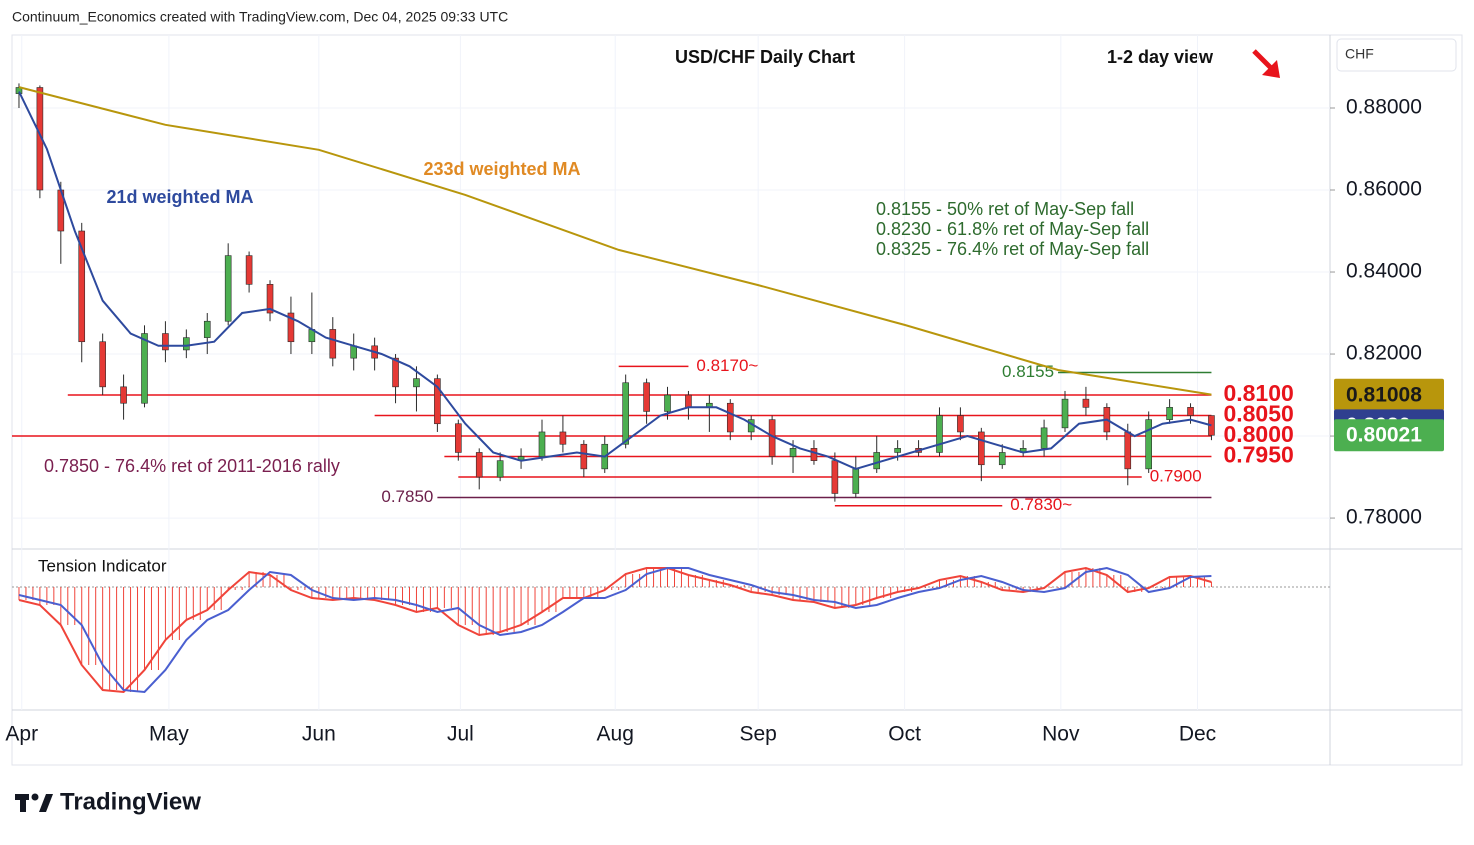  I want to click on level-label: 0.8100, so click(1258, 393).